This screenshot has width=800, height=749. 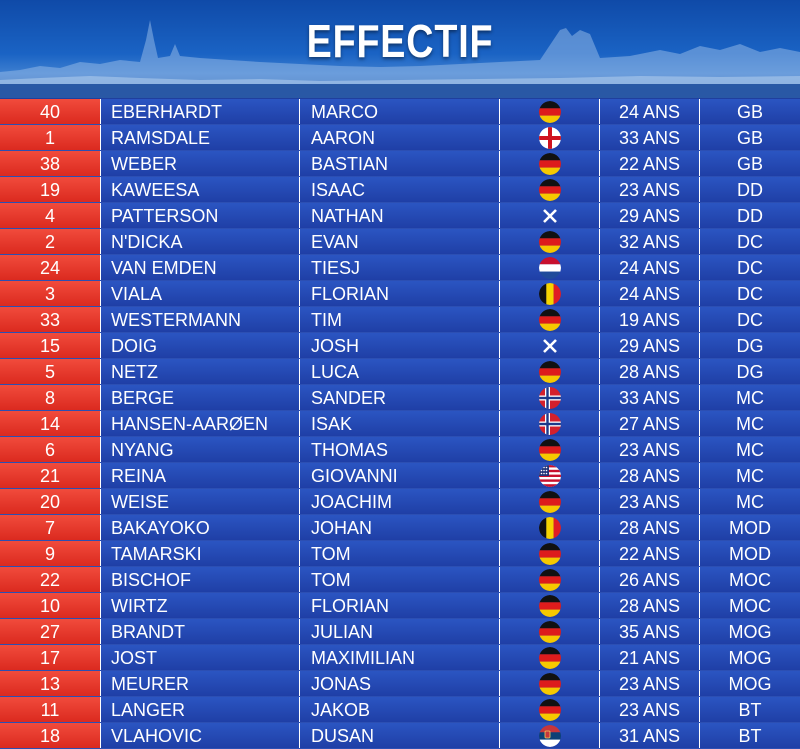 I want to click on player-row: 6 NYANG THOMAS 23 ANS MC, so click(x=400, y=450).